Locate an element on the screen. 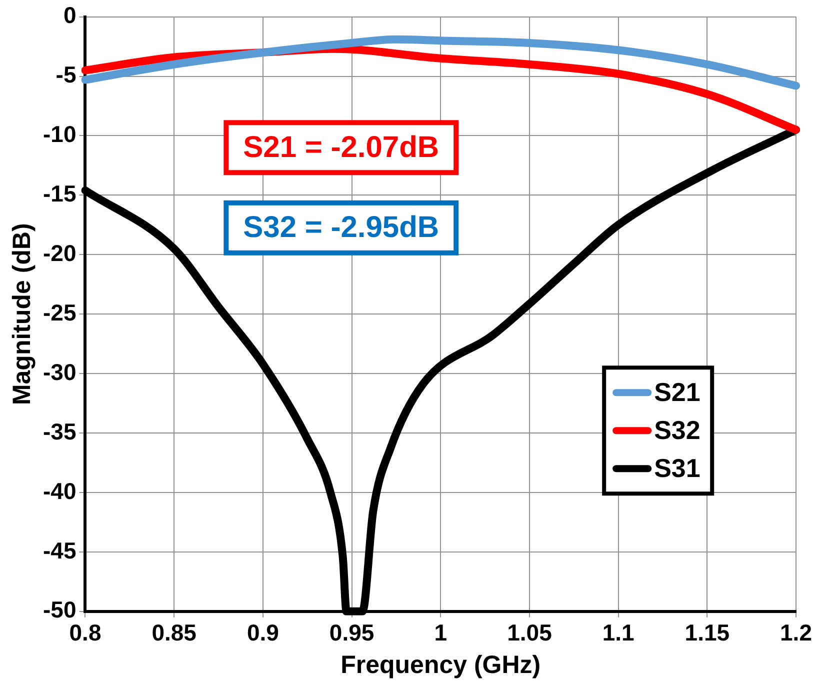 Image resolution: width=822 pixels, height=685 pixels. y-tick-label: -25 is located at coordinates (59, 312).